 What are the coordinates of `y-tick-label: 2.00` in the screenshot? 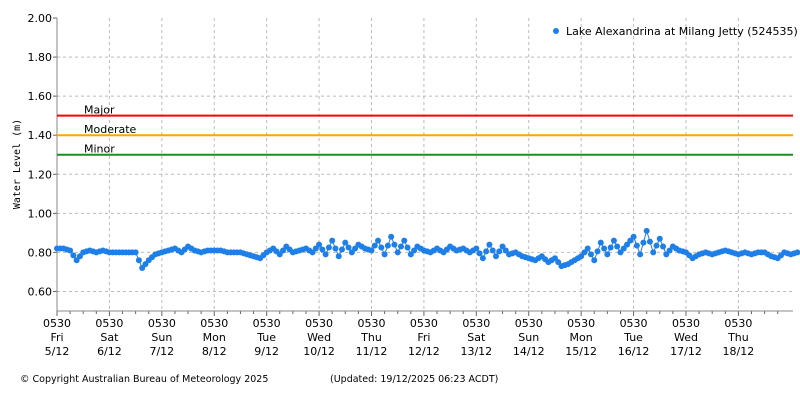 It's located at (40, 18).